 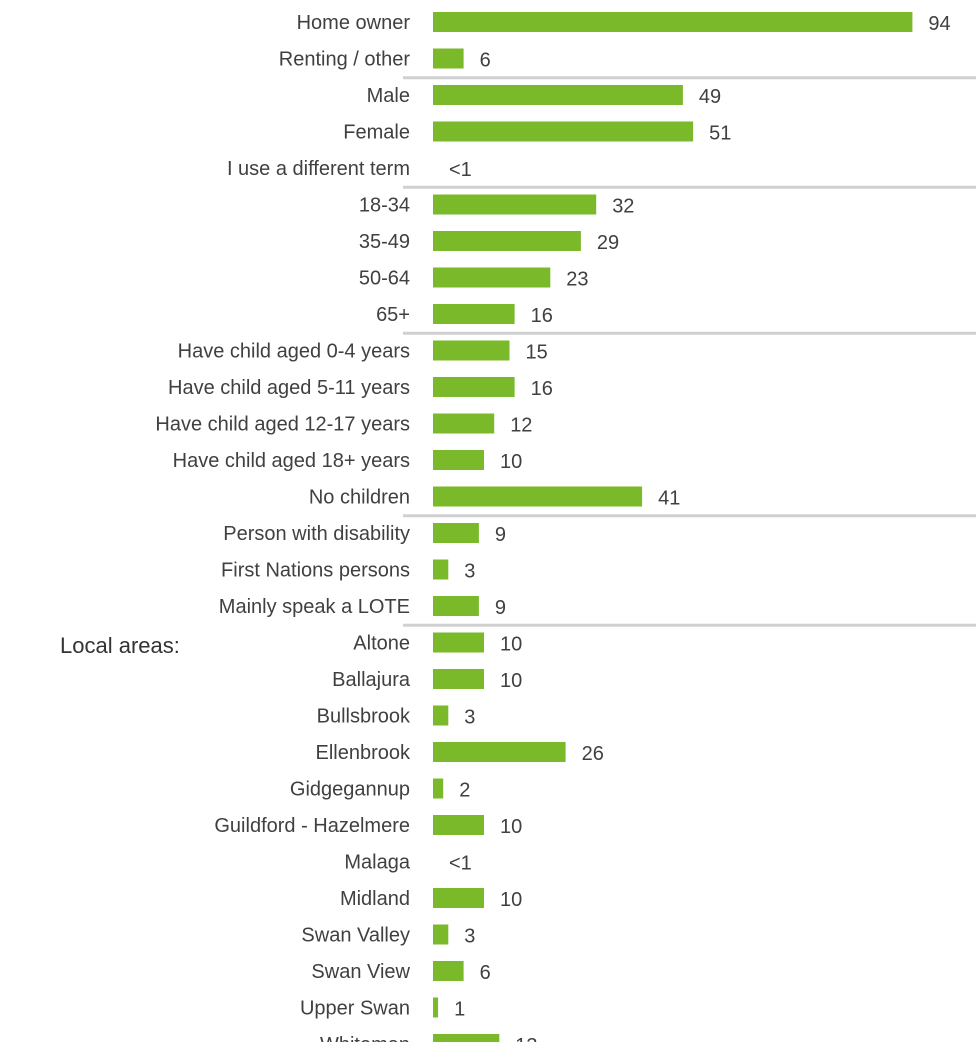 I want to click on category-label: Guildford - Hazelmere, so click(x=312, y=826).